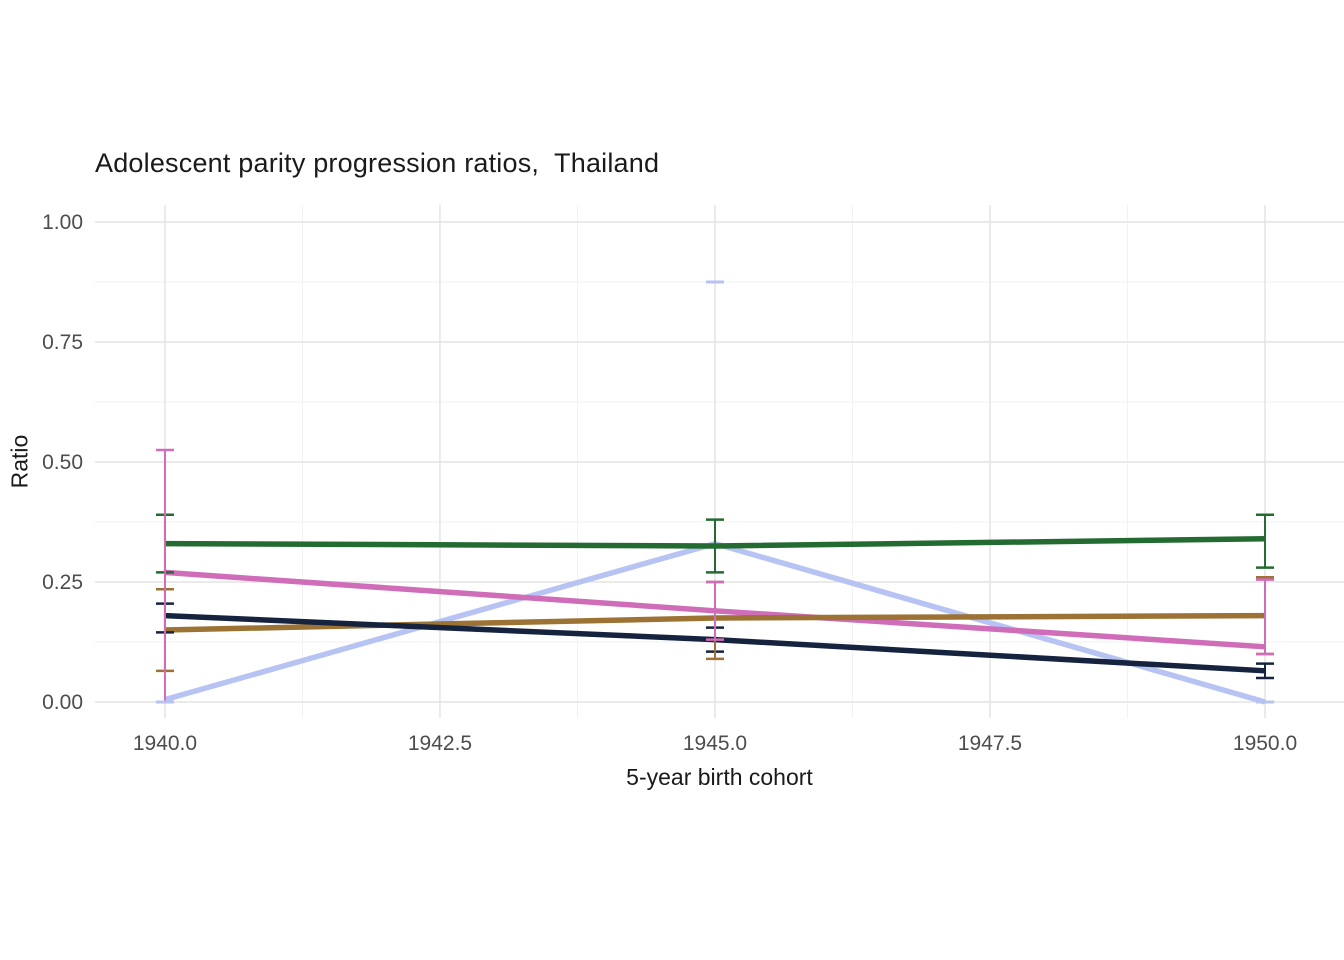  Describe the element at coordinates (165, 743) in the screenshot. I see `x-tick-label: 1940.0` at that location.